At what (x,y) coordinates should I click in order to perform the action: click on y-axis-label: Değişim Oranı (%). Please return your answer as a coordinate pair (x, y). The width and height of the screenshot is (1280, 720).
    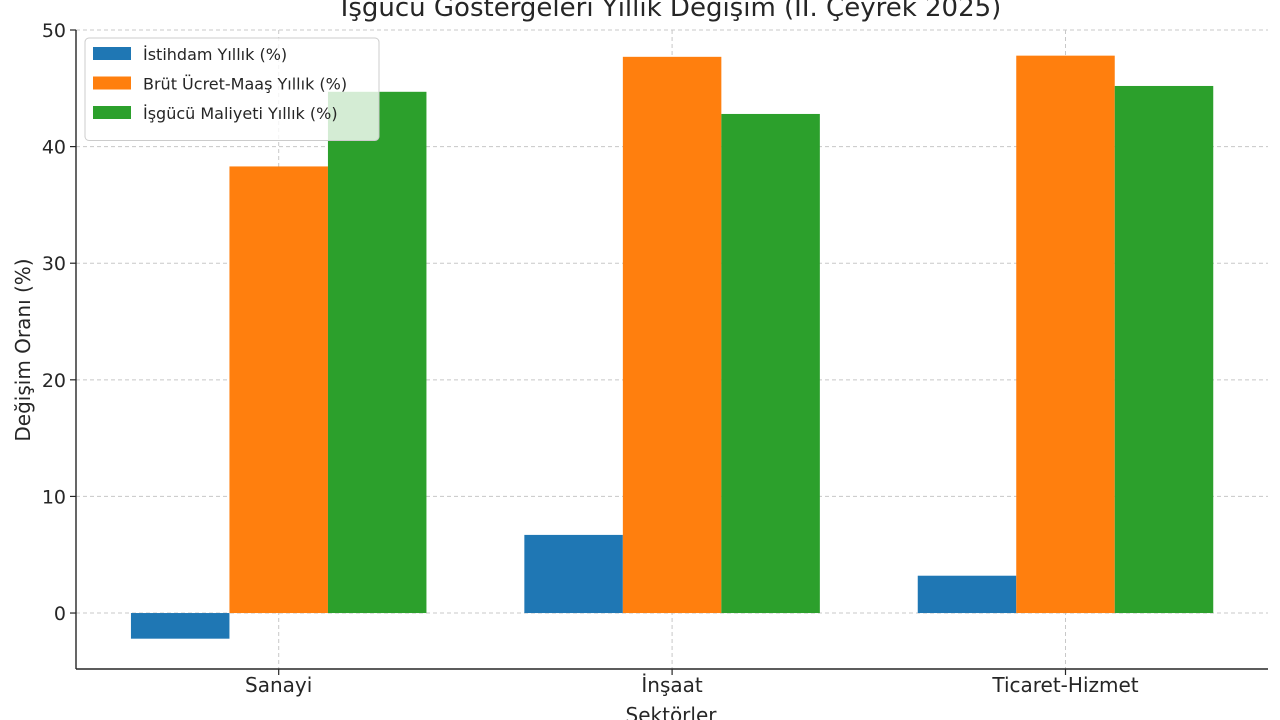
    Looking at the image, I should click on (23, 349).